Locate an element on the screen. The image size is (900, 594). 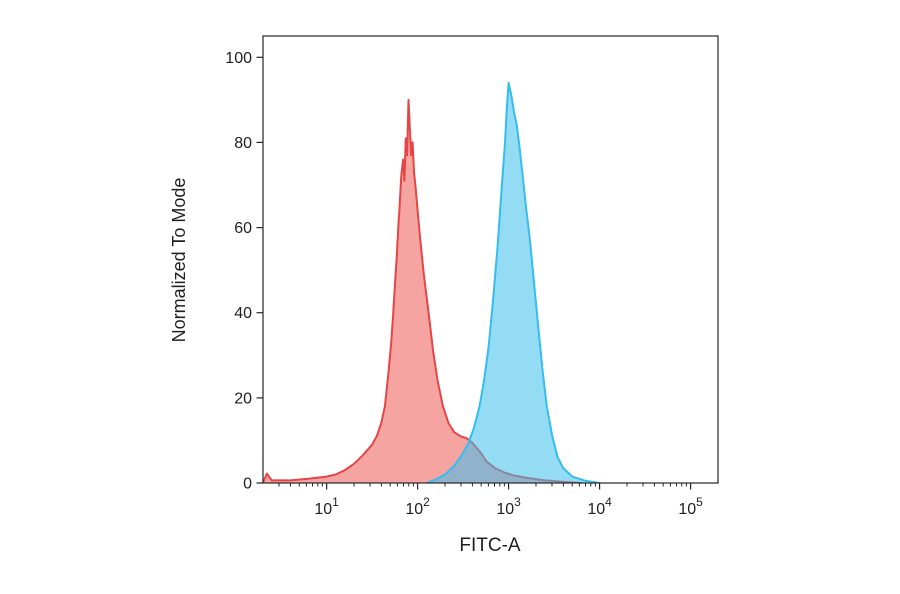
y-axis-label: Normalized To Mode is located at coordinates (179, 260).